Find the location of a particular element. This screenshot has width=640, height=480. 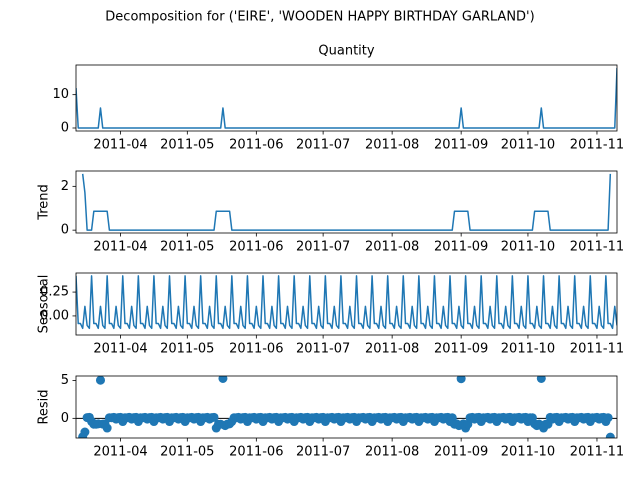

y-tick-label: 2 is located at coordinates (65, 186).